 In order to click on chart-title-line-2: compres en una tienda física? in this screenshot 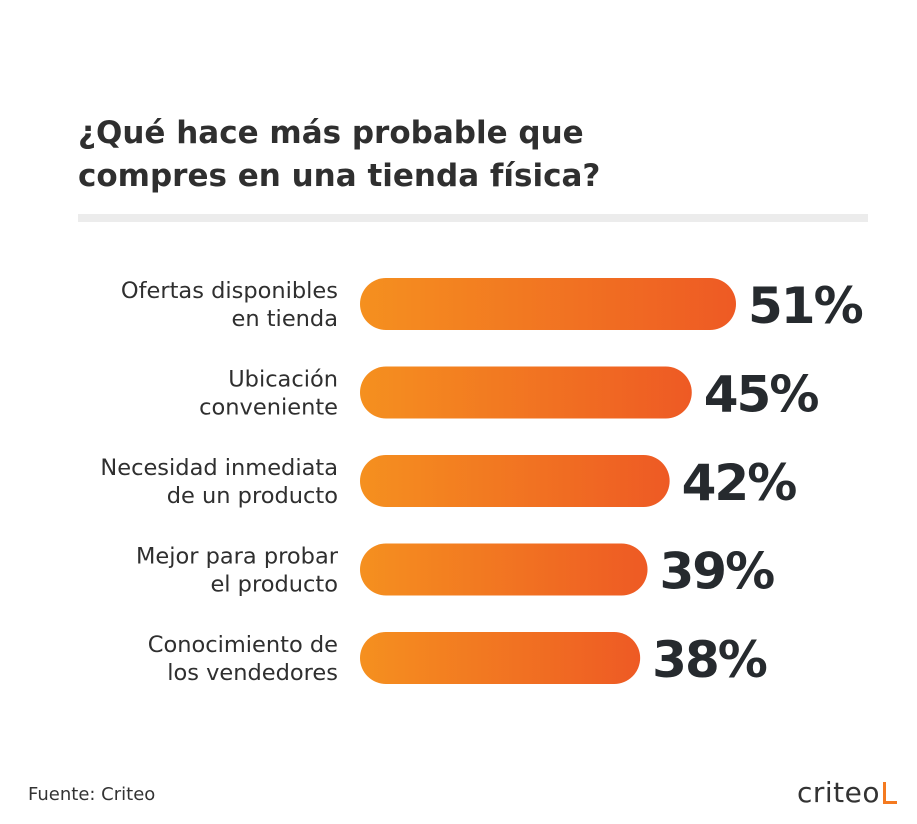, I will do `click(339, 176)`.